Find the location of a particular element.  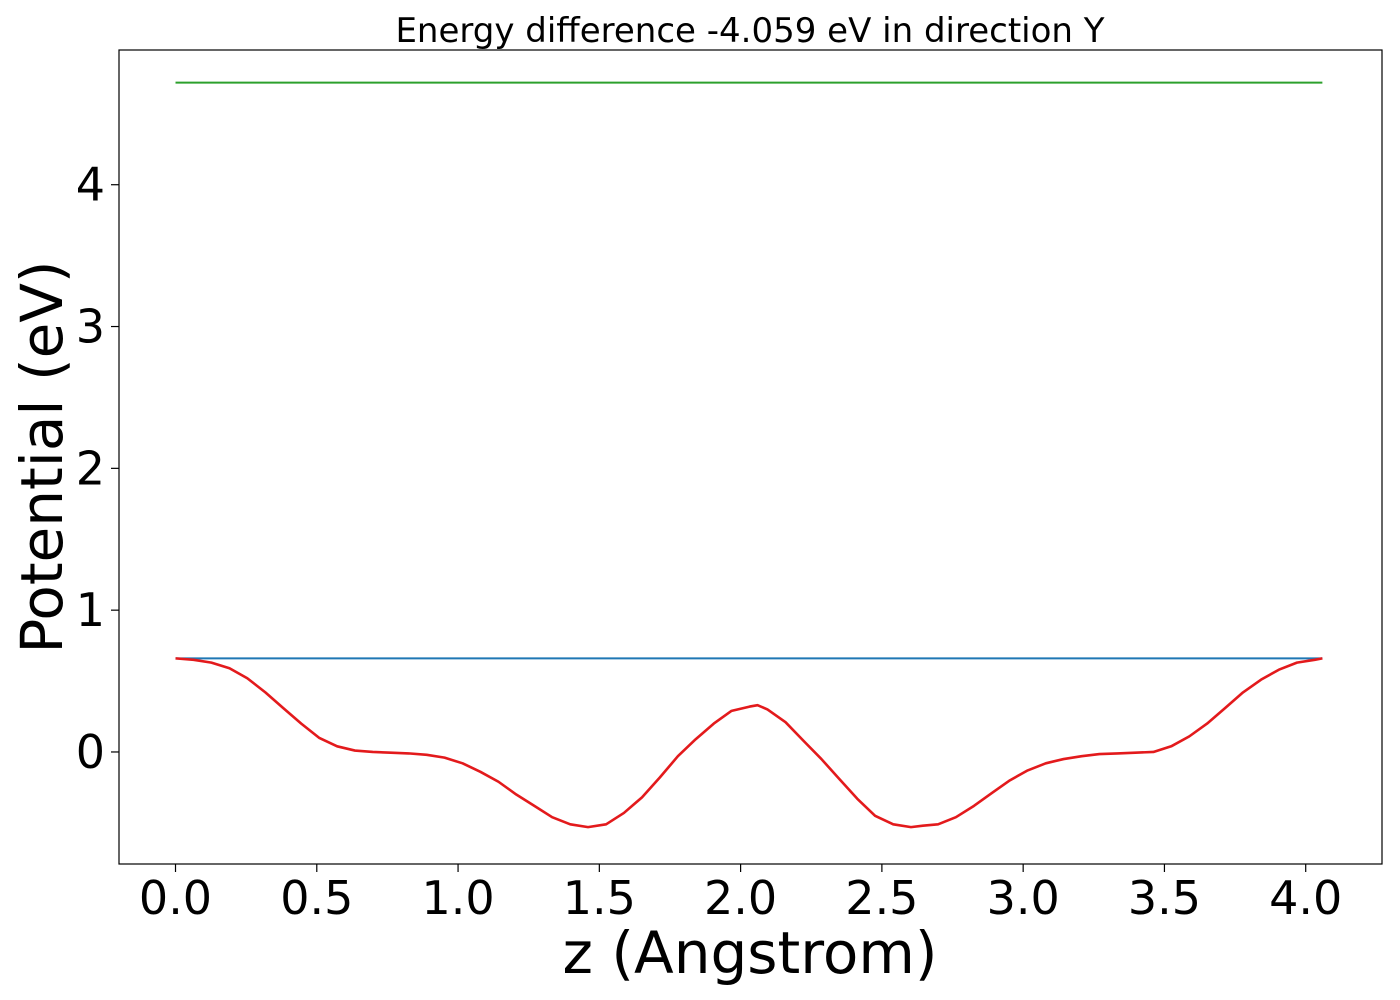

x-tick-label: 2.5 is located at coordinates (881, 898).